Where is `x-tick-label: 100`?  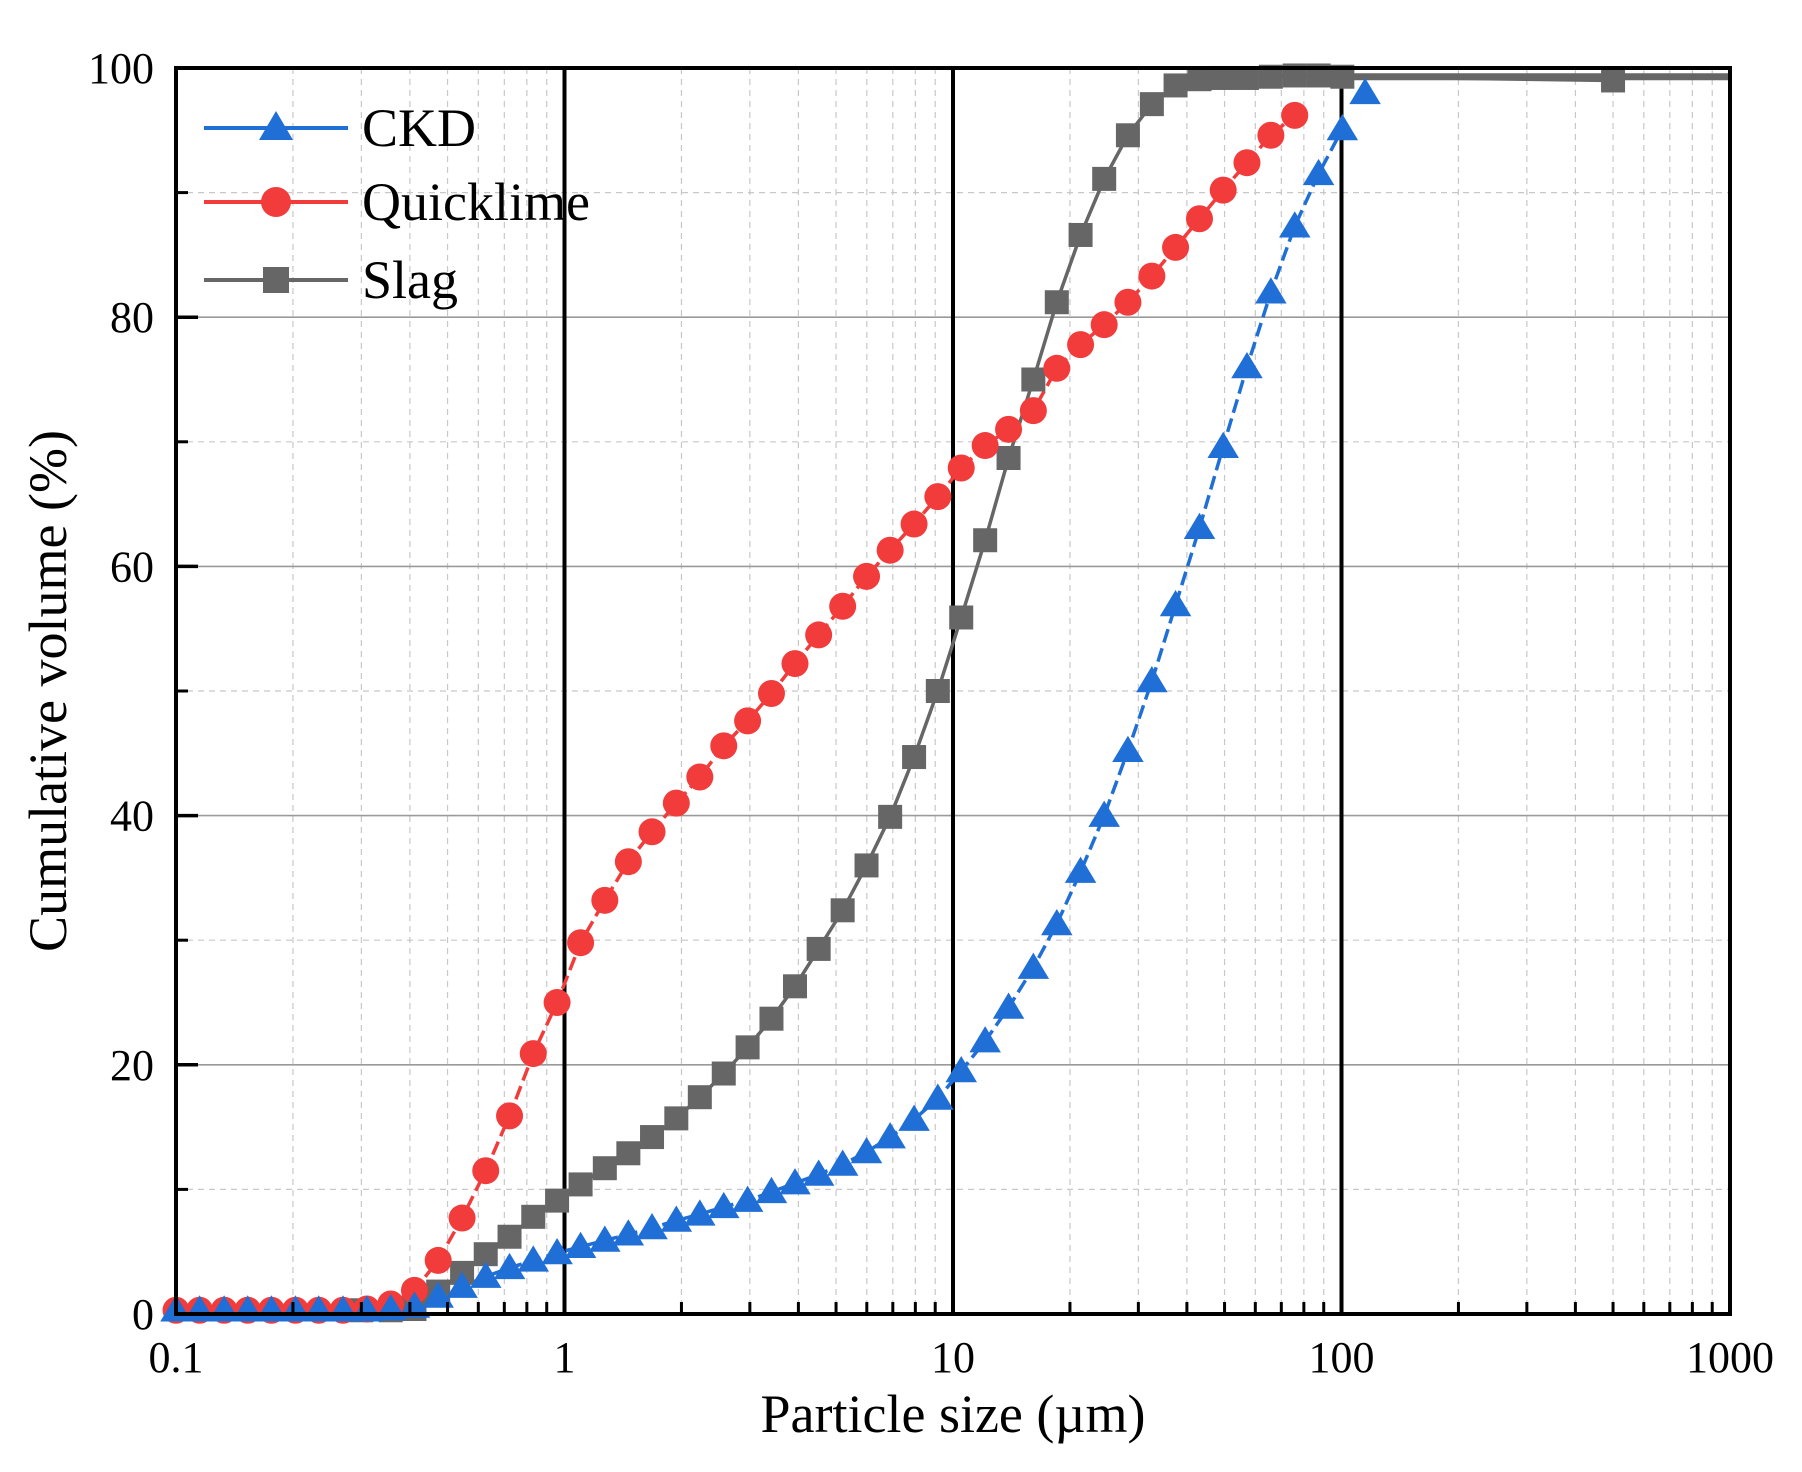
x-tick-label: 100 is located at coordinates (1342, 1357).